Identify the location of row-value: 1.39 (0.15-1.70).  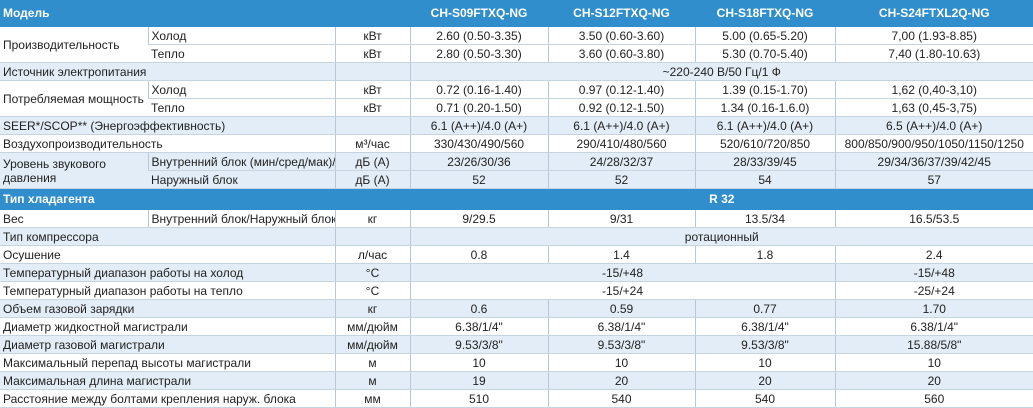
(764, 89).